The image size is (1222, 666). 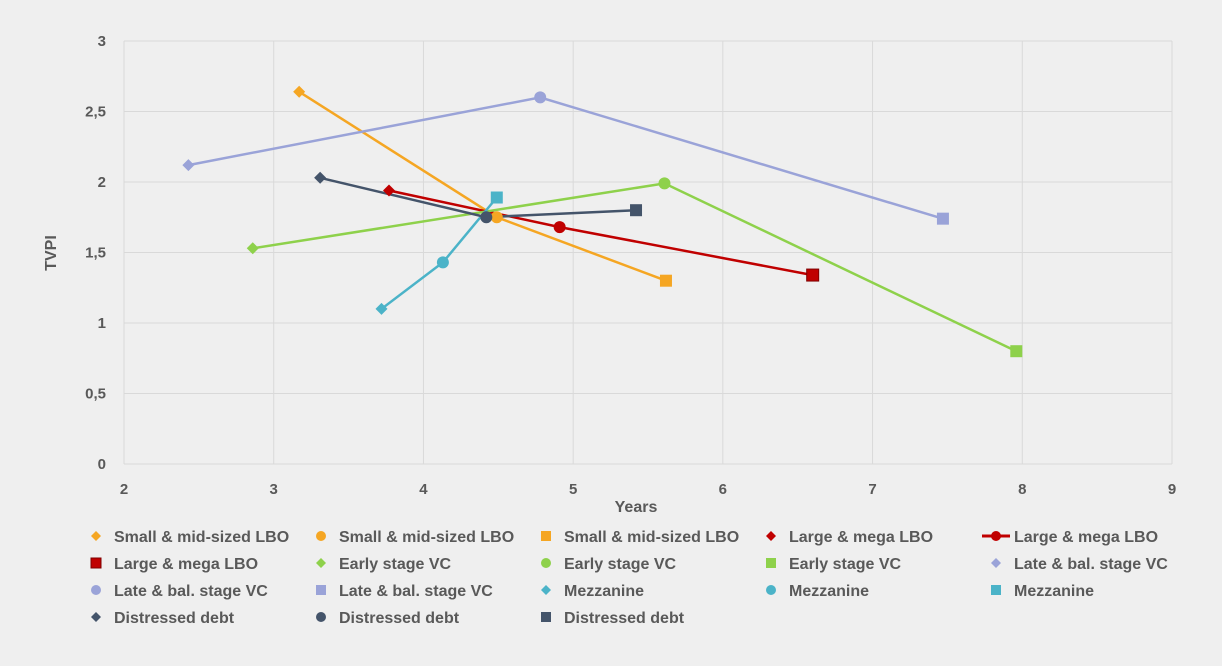 What do you see at coordinates (102, 464) in the screenshot?
I see `y-tick-label: 0` at bounding box center [102, 464].